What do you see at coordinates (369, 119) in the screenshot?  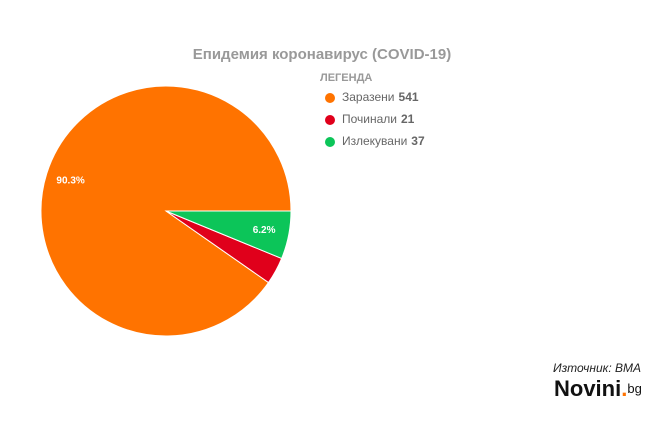 I see `legend-label: Починали` at bounding box center [369, 119].